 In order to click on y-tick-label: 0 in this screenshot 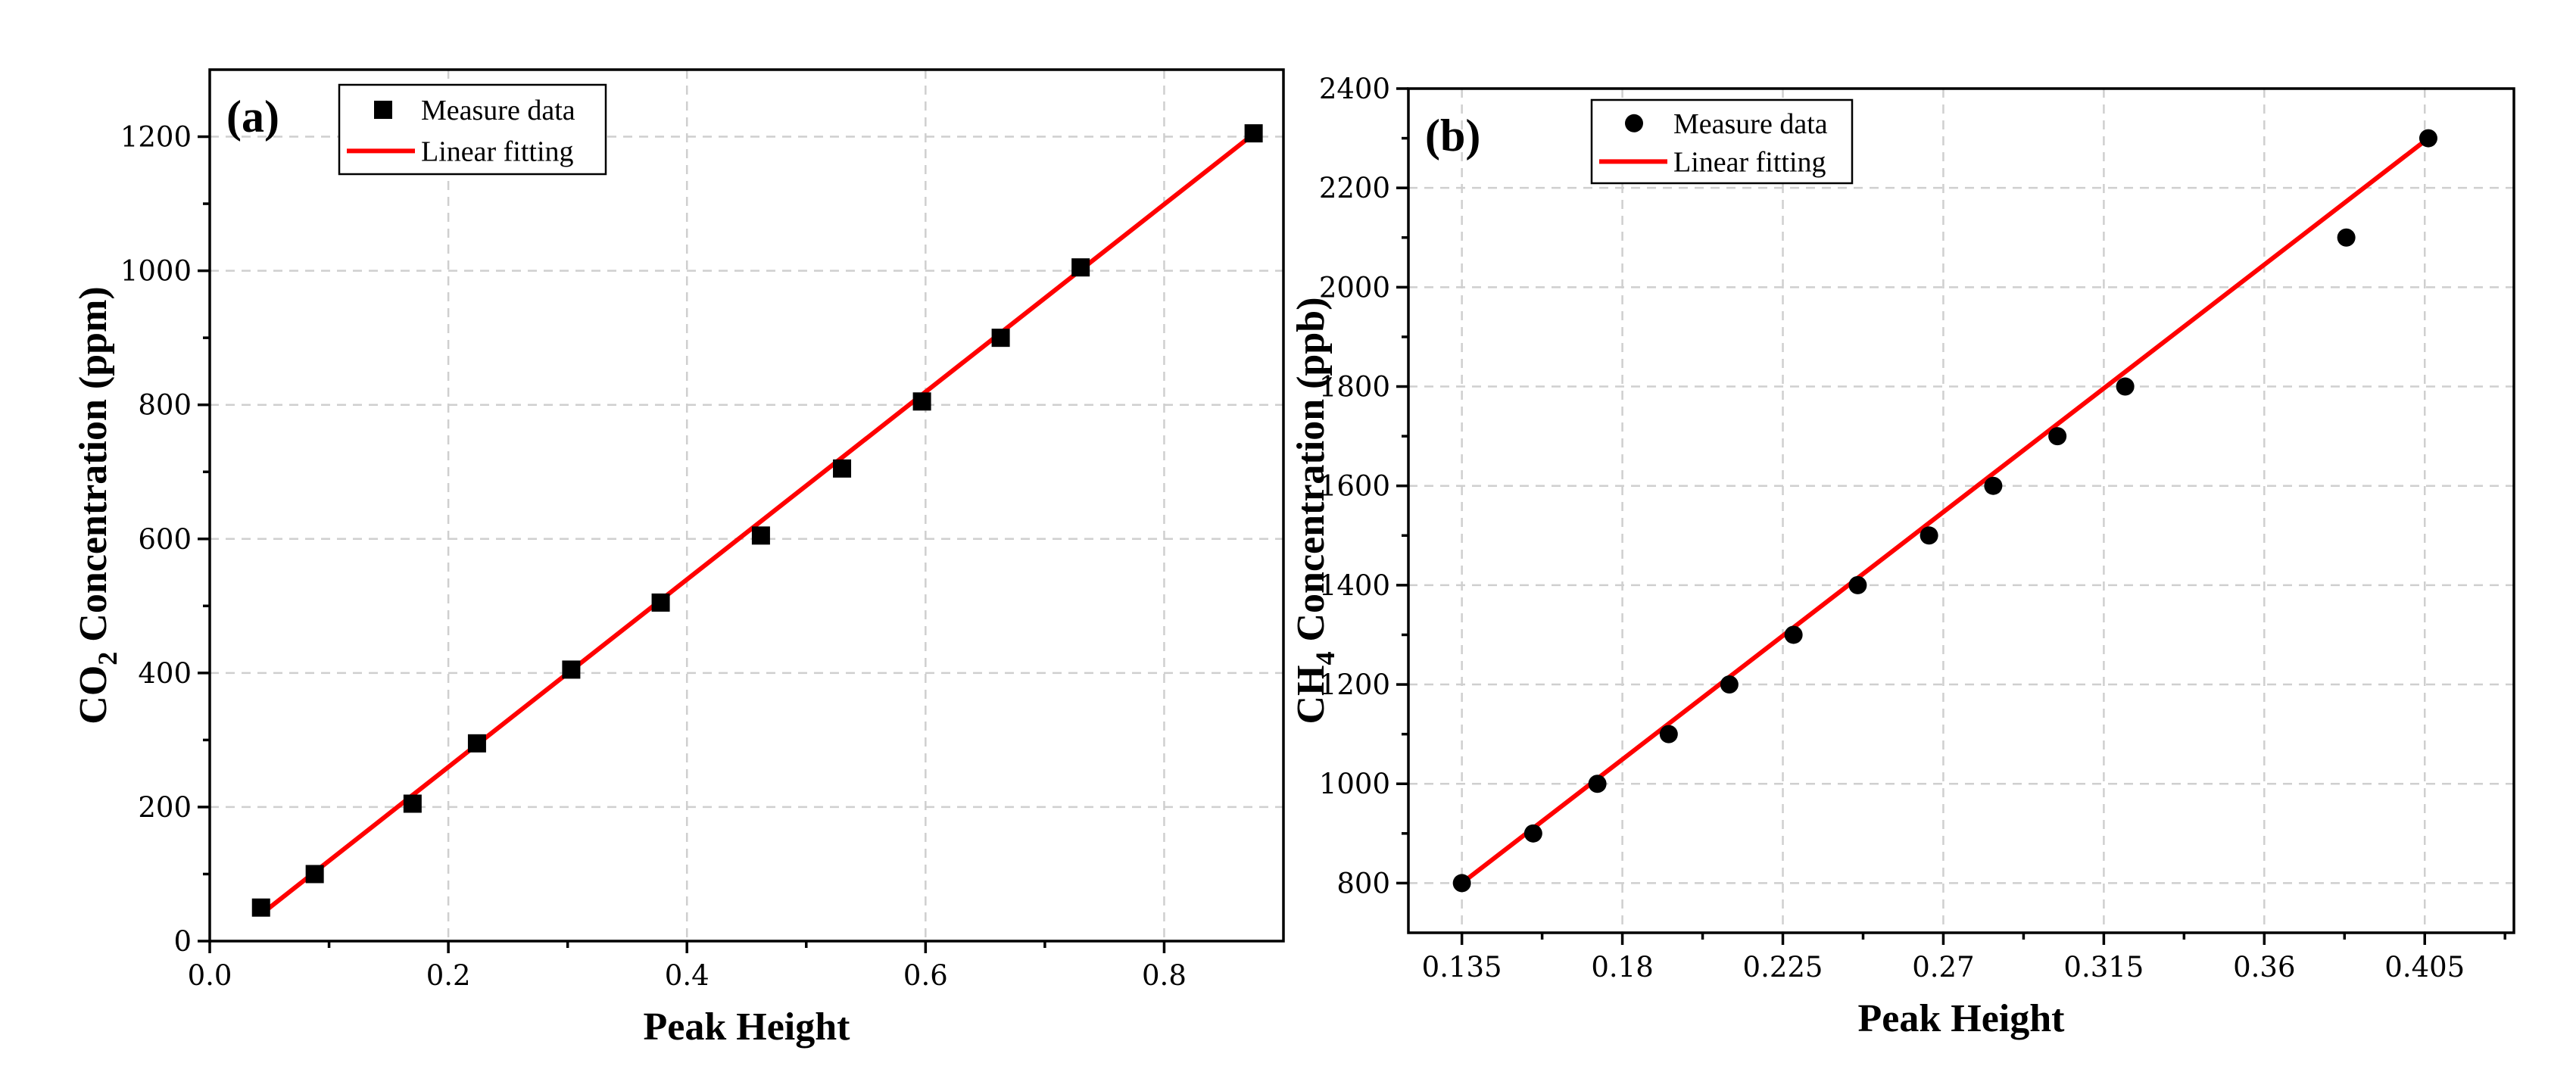, I will do `click(182, 941)`.